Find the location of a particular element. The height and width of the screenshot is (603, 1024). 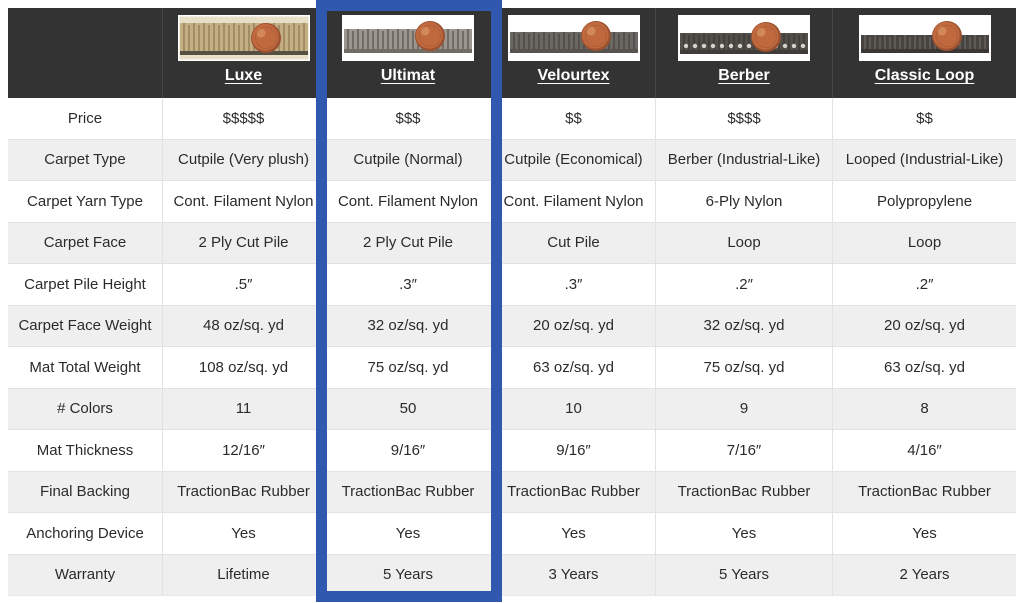

table-cell-berber-carpet-face-weight: 32 oz/sq. yd is located at coordinates (744, 325).